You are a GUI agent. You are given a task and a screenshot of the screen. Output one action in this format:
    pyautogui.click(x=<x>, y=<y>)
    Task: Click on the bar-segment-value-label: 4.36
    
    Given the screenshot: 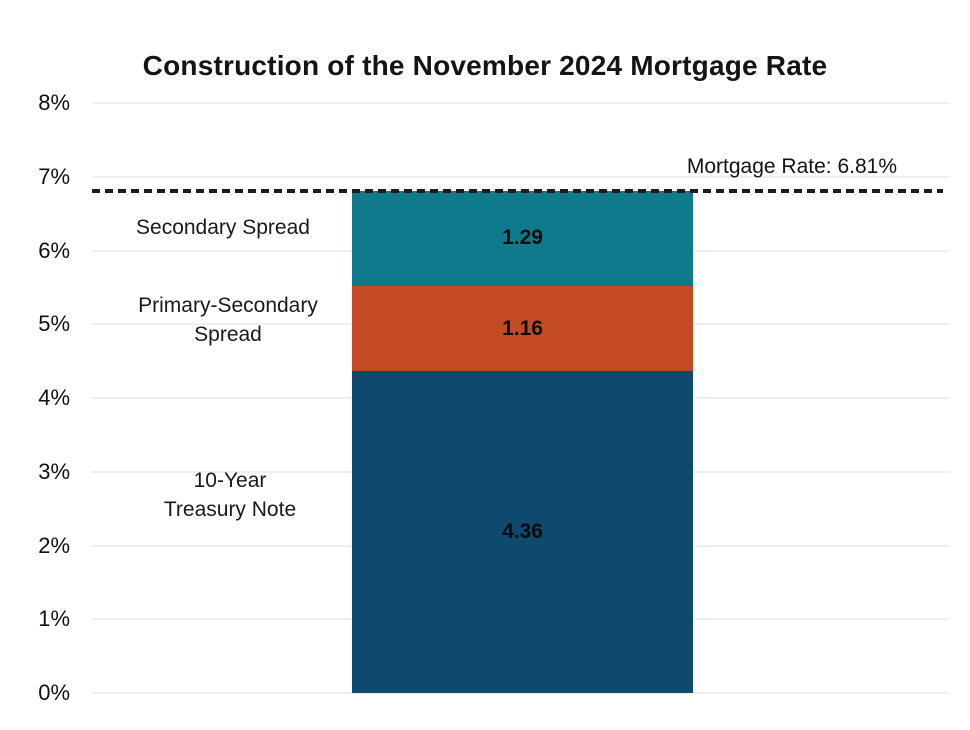 What is the action you would take?
    pyautogui.click(x=522, y=532)
    